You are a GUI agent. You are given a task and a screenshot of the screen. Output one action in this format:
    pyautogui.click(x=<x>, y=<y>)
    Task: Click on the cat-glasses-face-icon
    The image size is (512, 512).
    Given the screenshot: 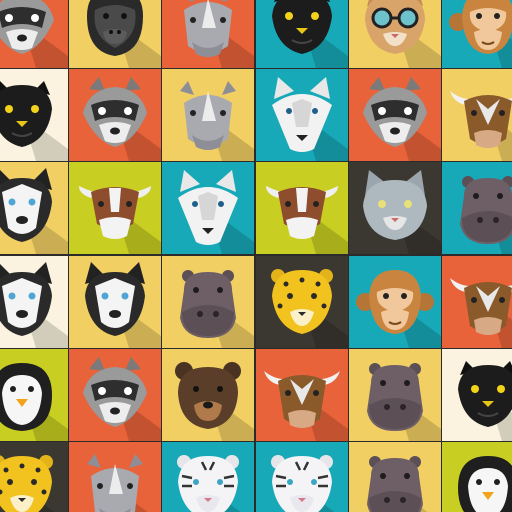 What is the action you would take?
    pyautogui.click(x=402, y=34)
    